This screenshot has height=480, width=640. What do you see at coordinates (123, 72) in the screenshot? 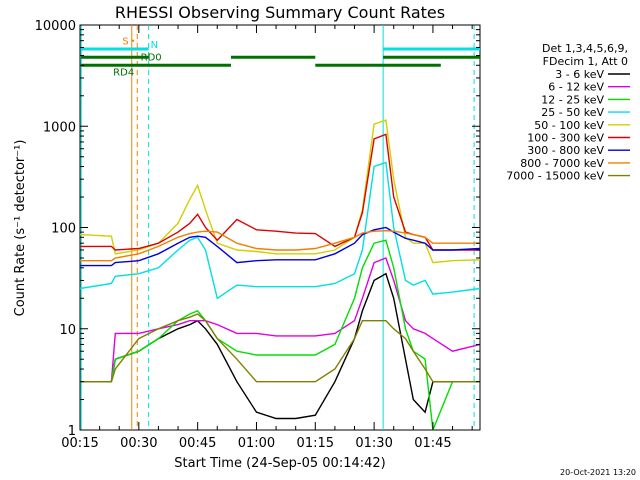
I see `status-label-rd4: RD4` at bounding box center [123, 72].